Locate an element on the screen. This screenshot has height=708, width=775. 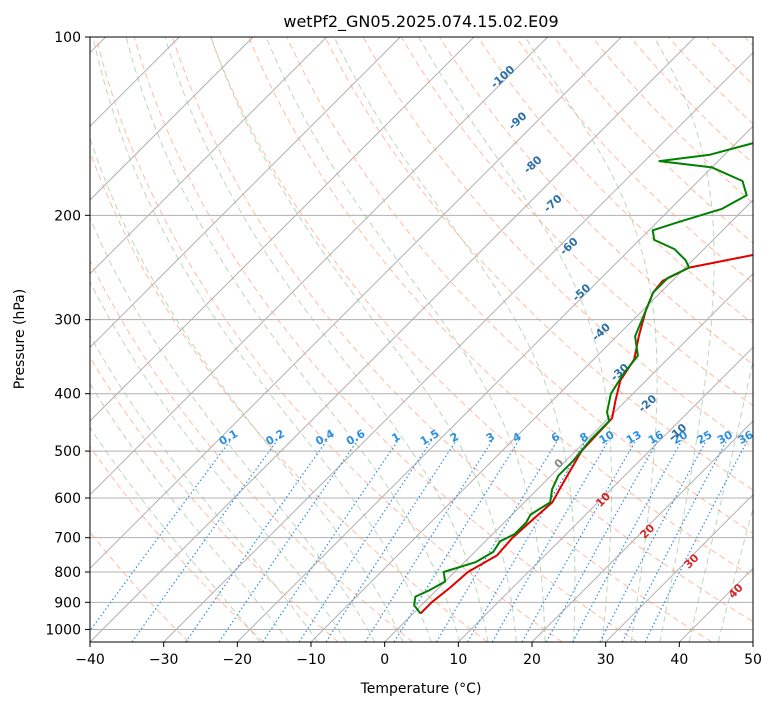
y-tick-label: 200 is located at coordinates (67, 216).